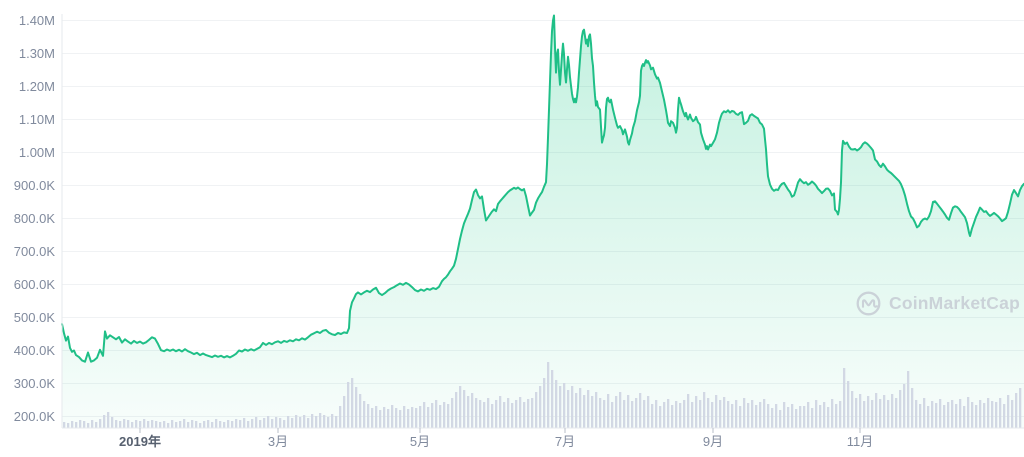  I want to click on y-axis-label: 500.0K, so click(34, 317).